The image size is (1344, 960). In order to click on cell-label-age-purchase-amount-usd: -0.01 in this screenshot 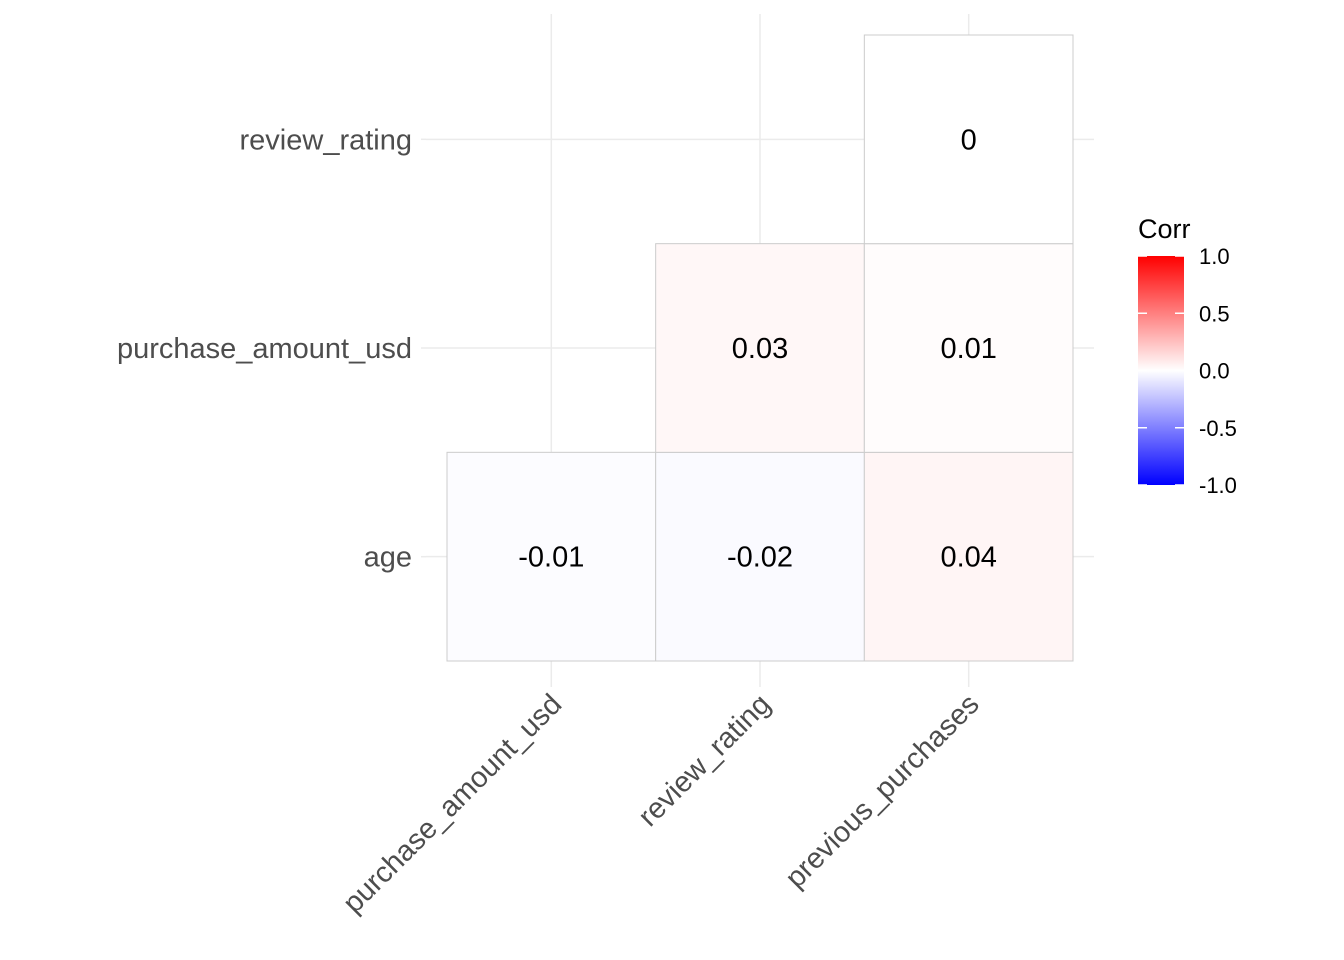, I will do `click(551, 558)`.